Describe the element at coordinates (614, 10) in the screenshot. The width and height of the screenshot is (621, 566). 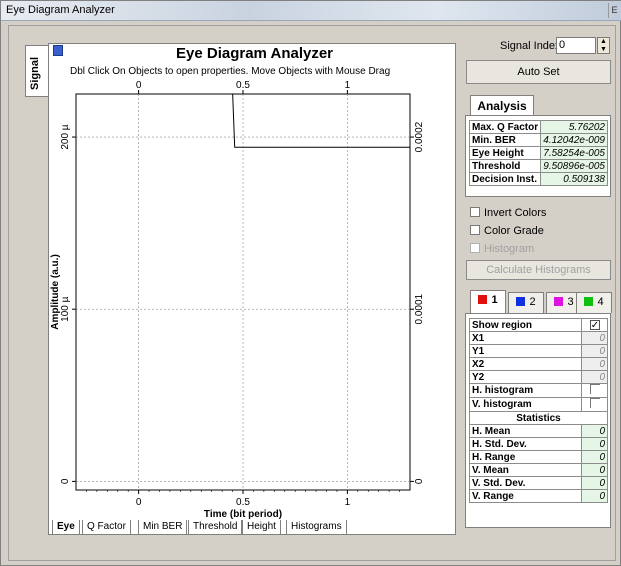
I see `window-control-button: E` at that location.